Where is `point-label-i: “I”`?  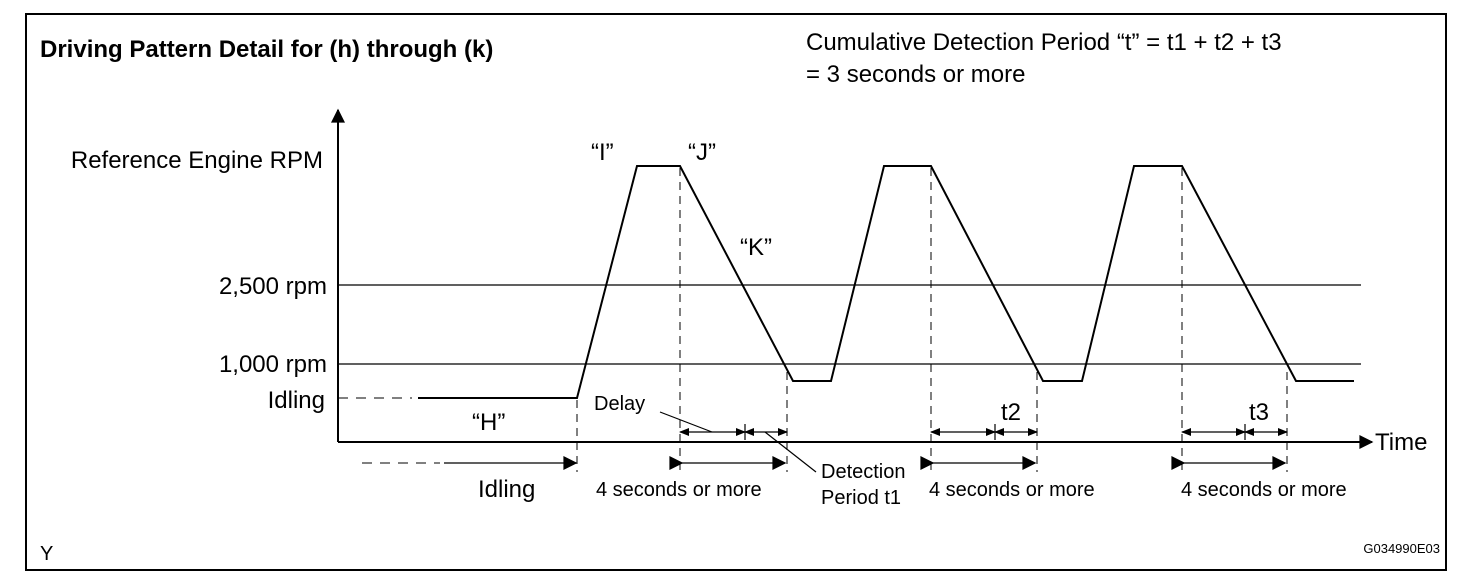 point-label-i: “I” is located at coordinates (602, 152).